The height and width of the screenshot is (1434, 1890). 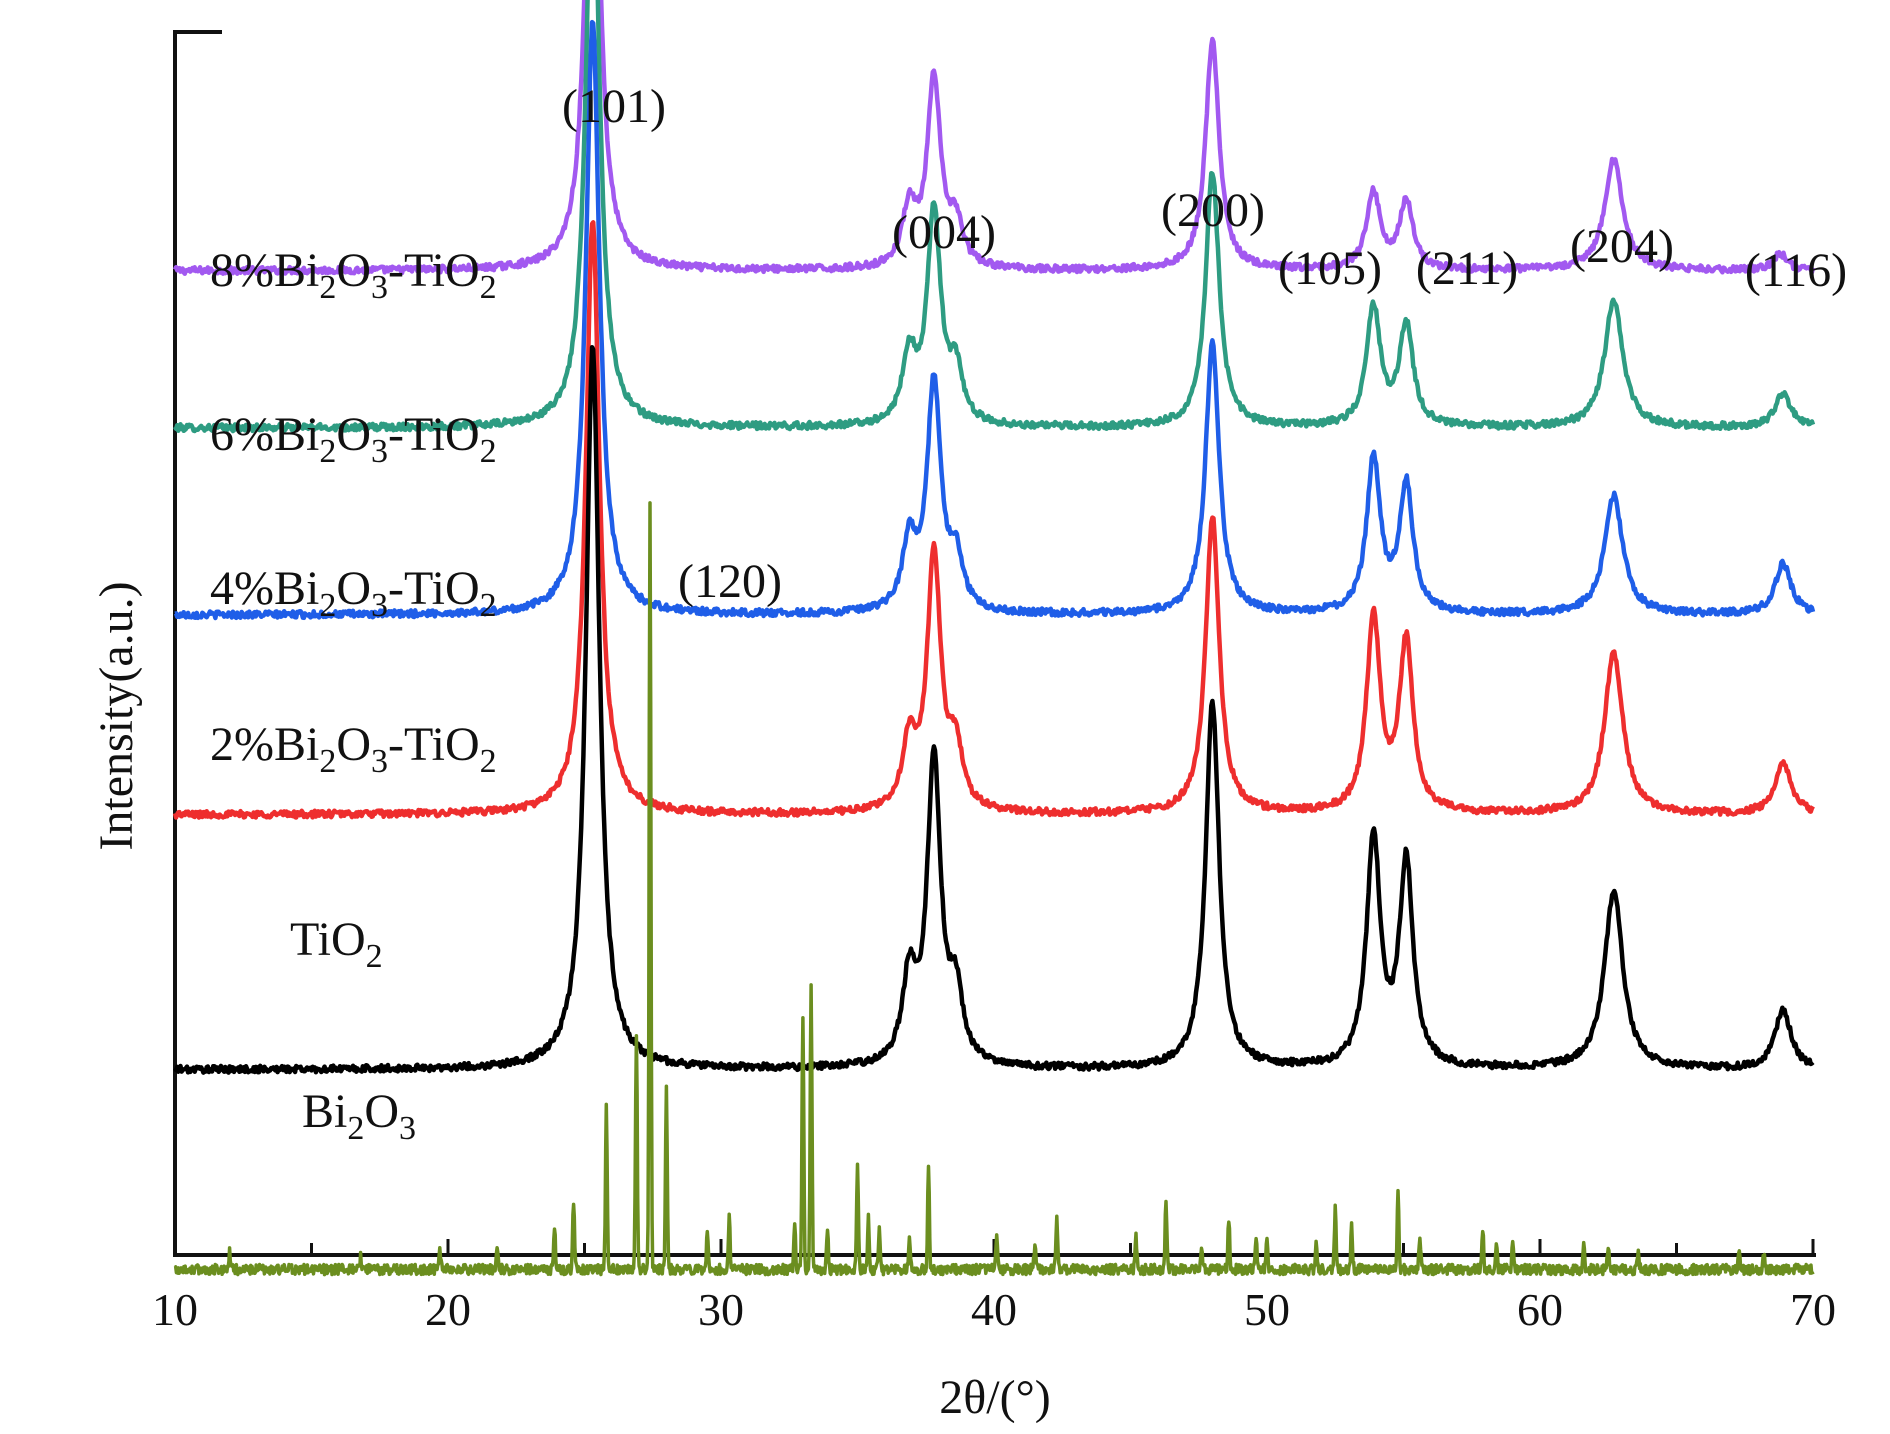 I want to click on x-tick-label-20: 20, so click(x=448, y=1309).